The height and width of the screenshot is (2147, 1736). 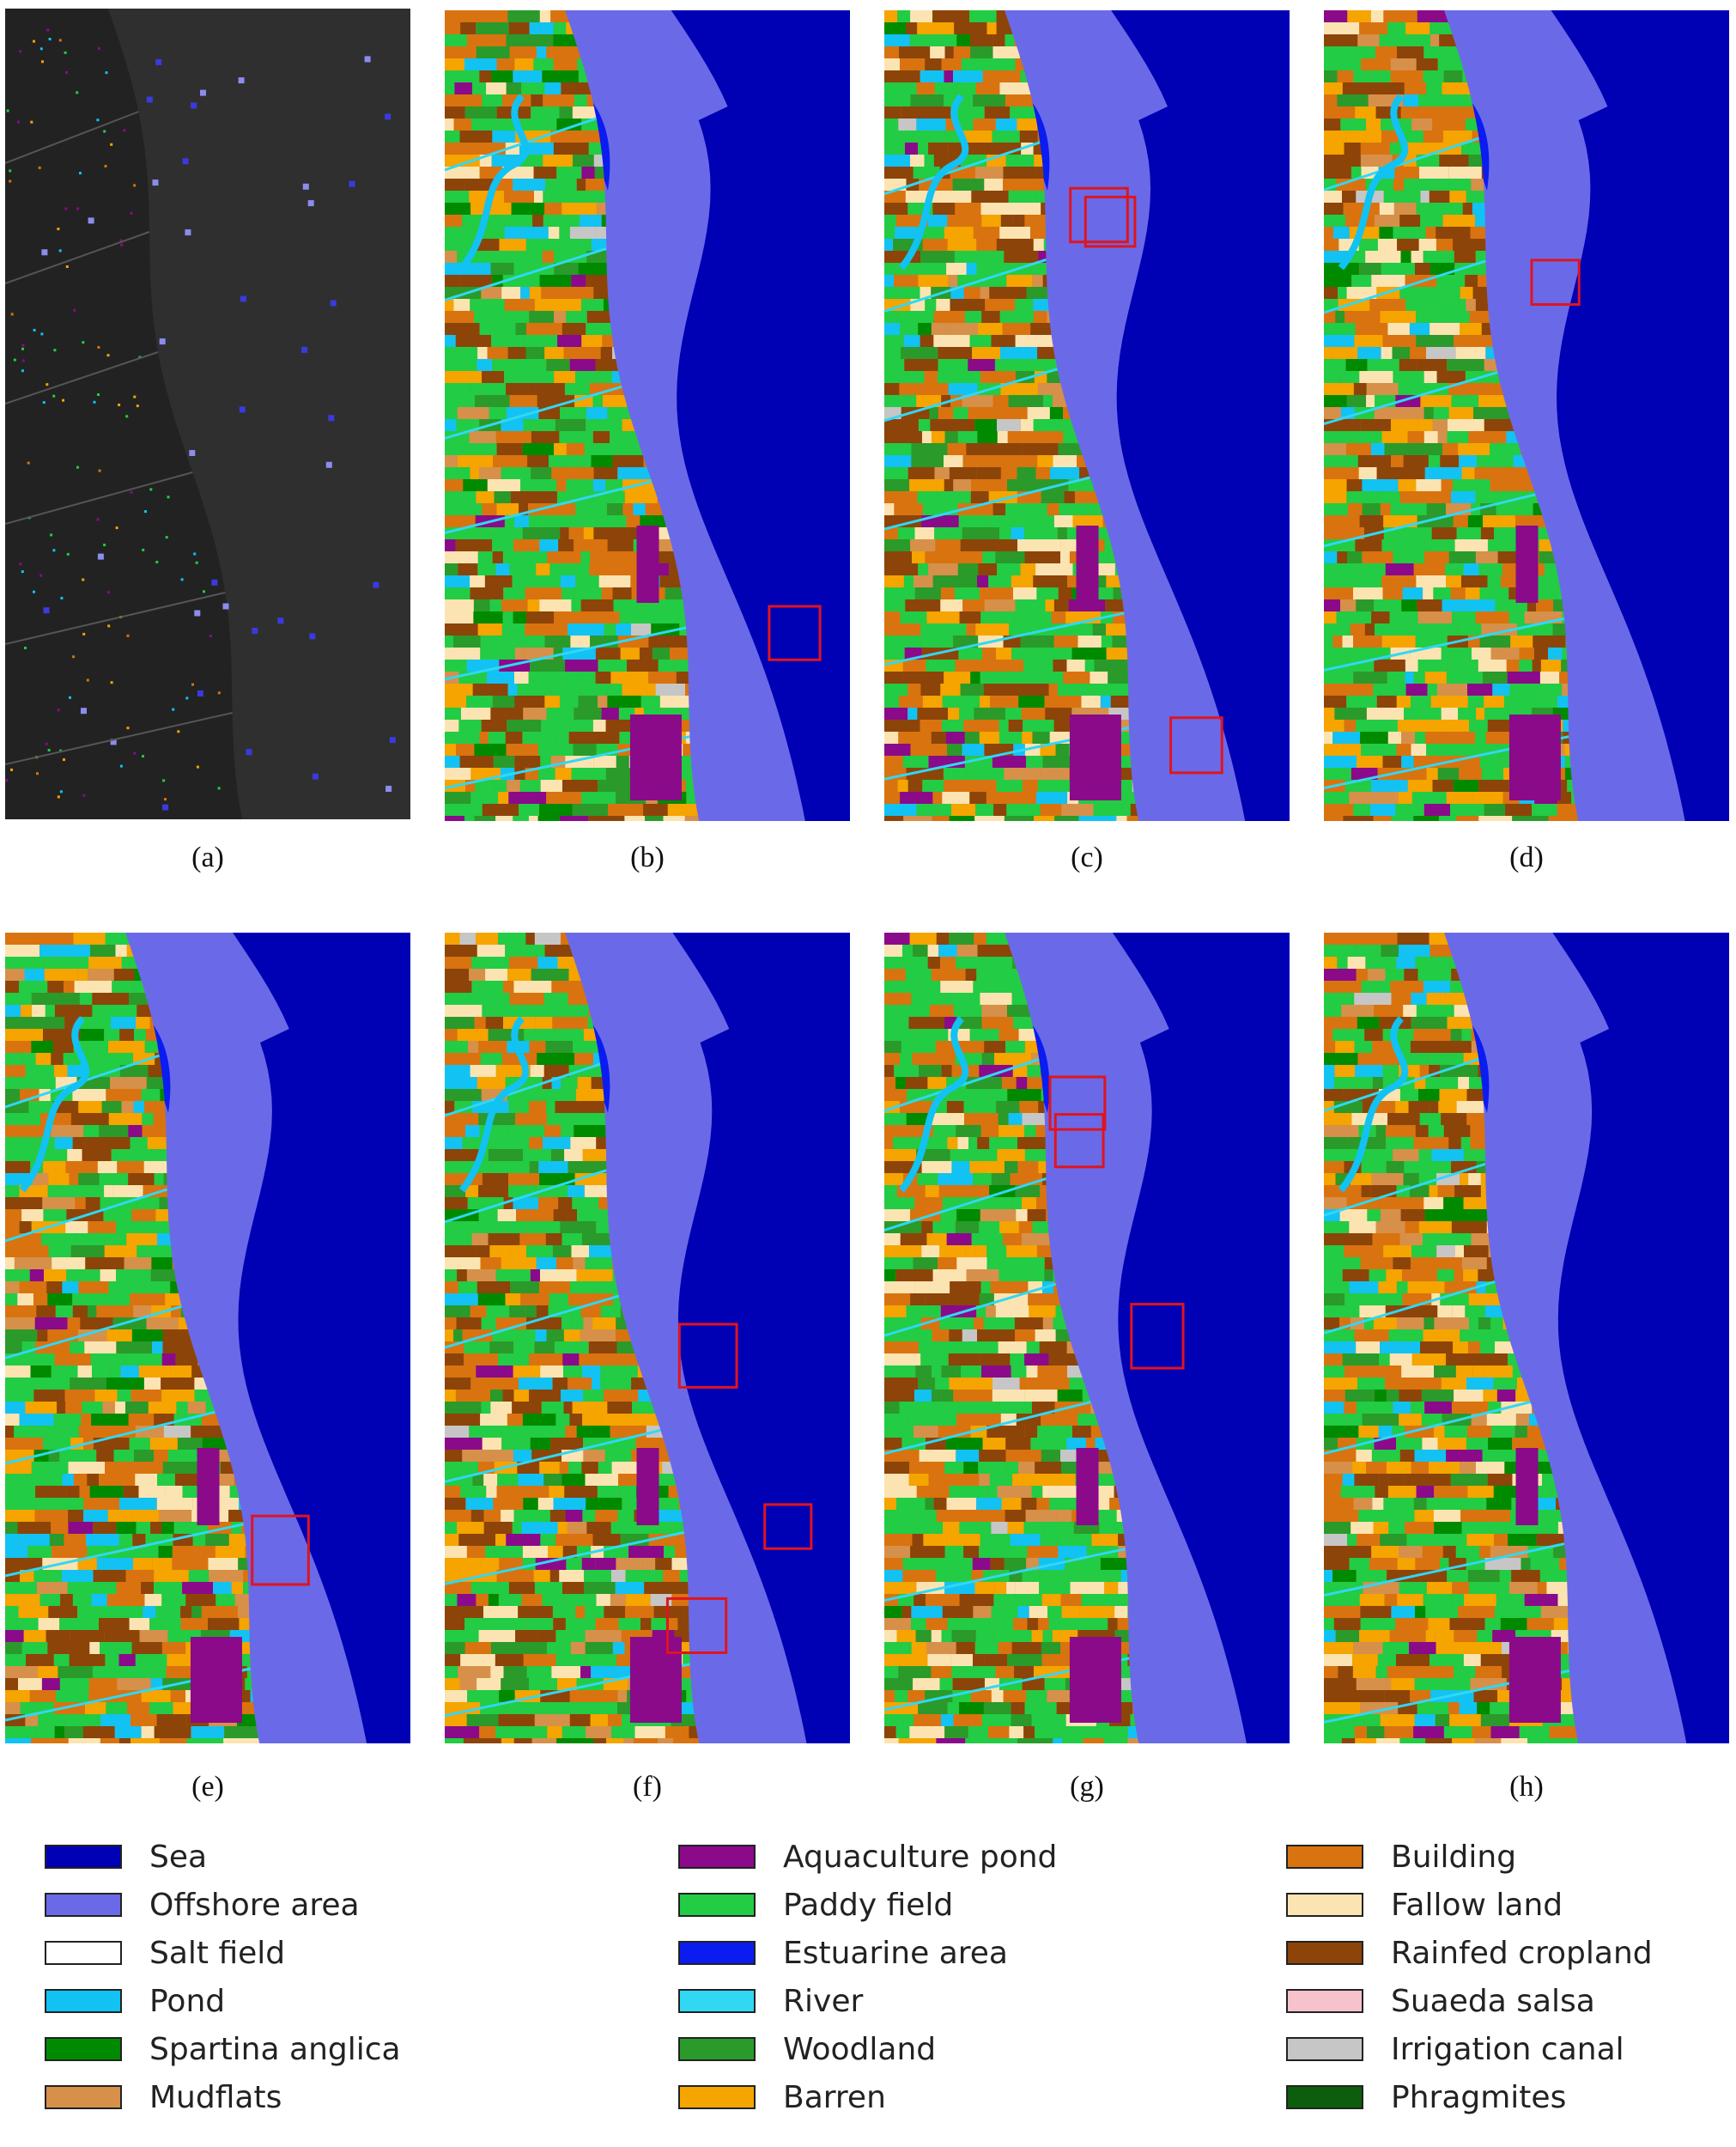 I want to click on panel-a-sample-image, so click(x=207, y=414).